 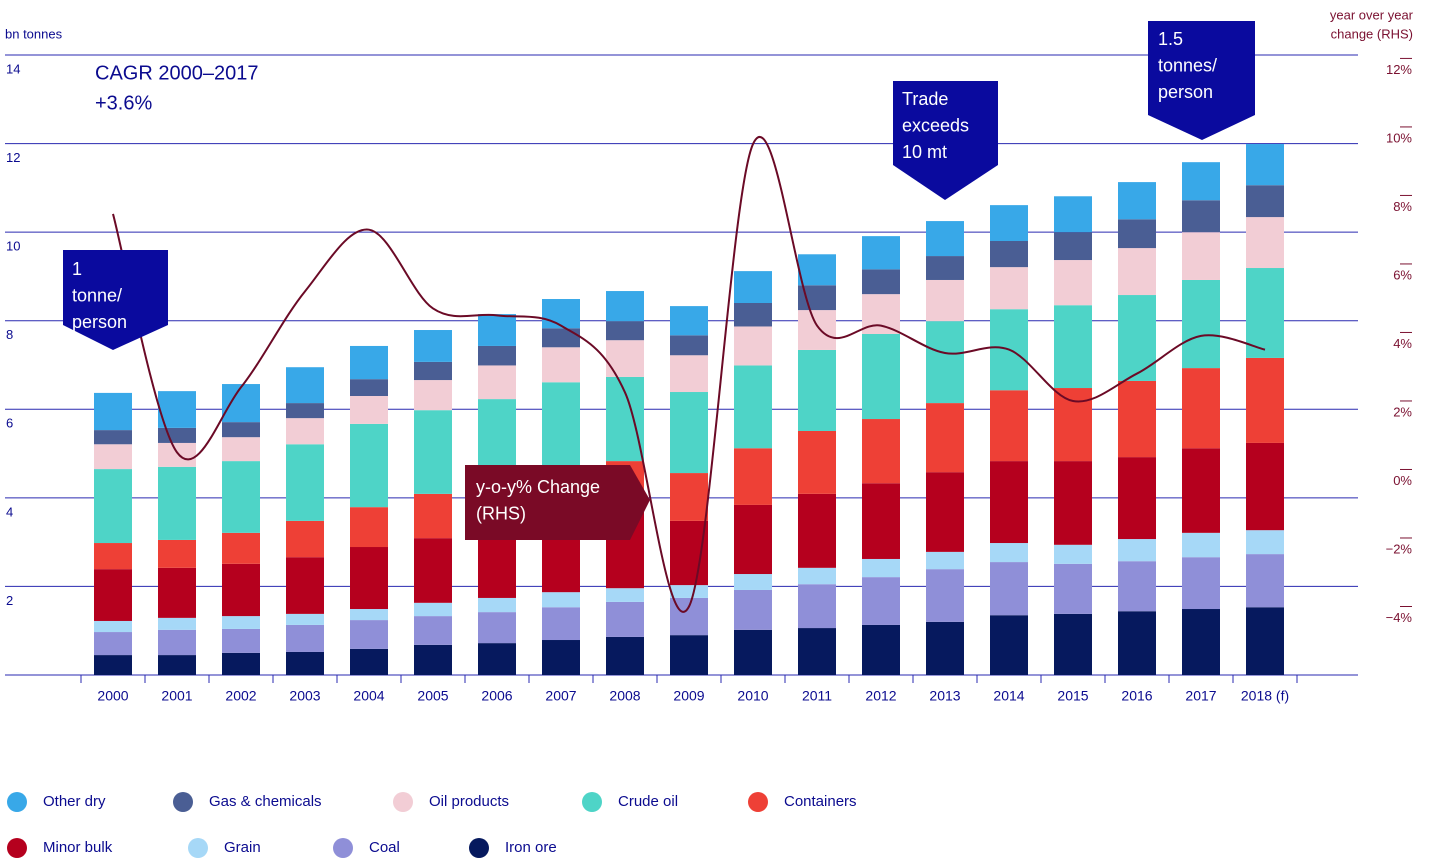 What do you see at coordinates (935, 125) in the screenshot?
I see `annotation-text: exceeds` at bounding box center [935, 125].